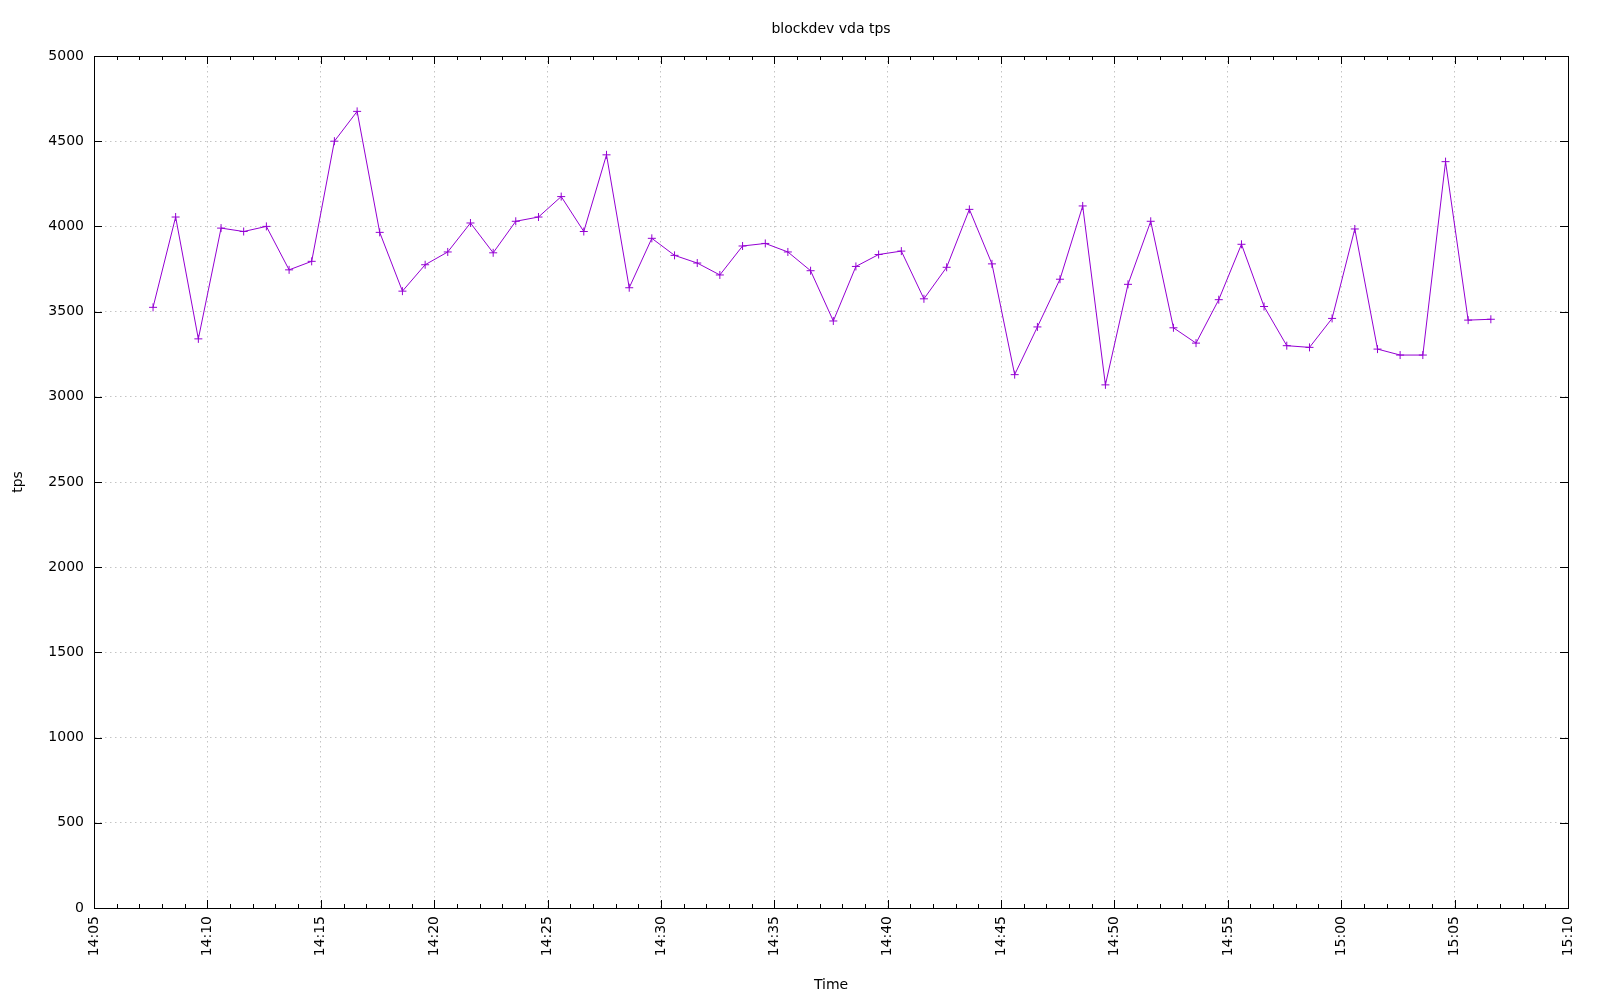 This screenshot has width=1600, height=1000. I want to click on x-tick-label: 15:10, so click(1566, 936).